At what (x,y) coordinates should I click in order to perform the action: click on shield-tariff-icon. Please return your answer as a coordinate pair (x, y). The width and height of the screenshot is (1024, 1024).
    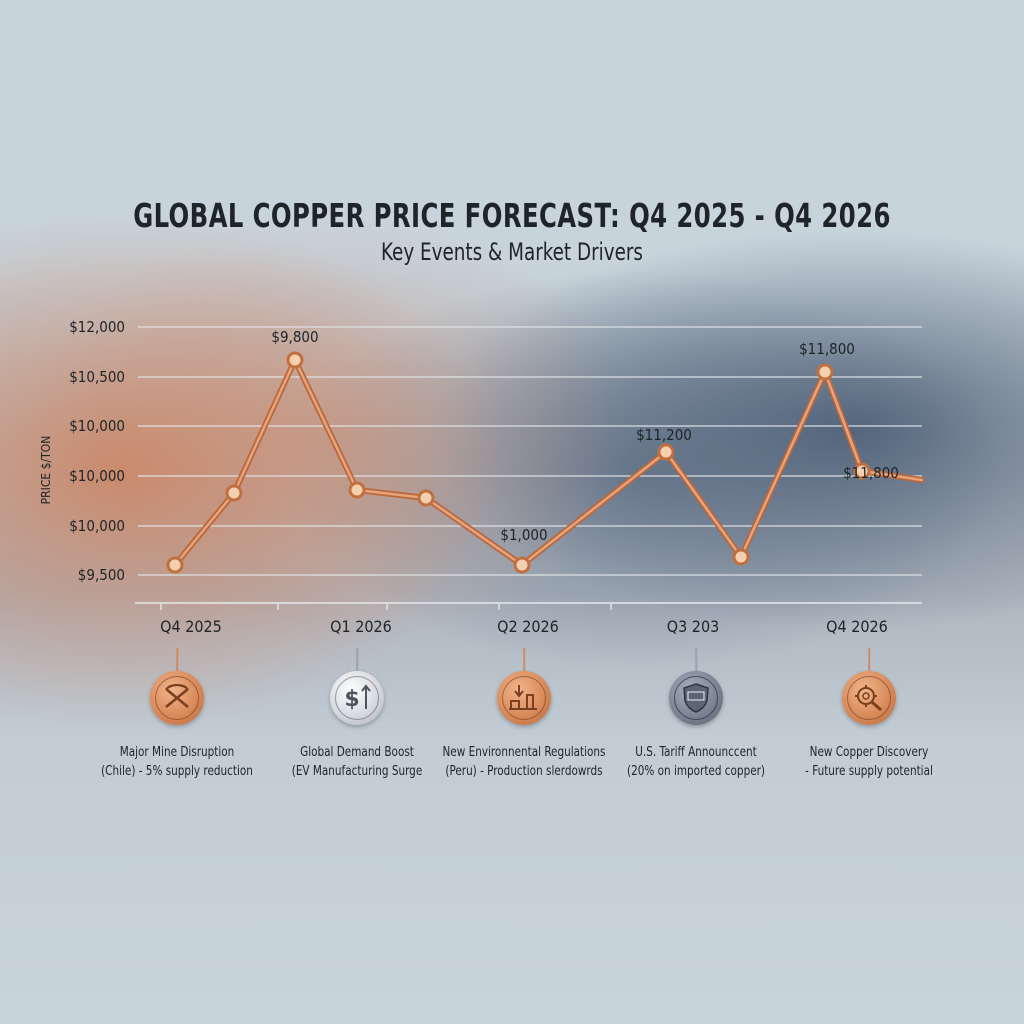
    Looking at the image, I should click on (696, 698).